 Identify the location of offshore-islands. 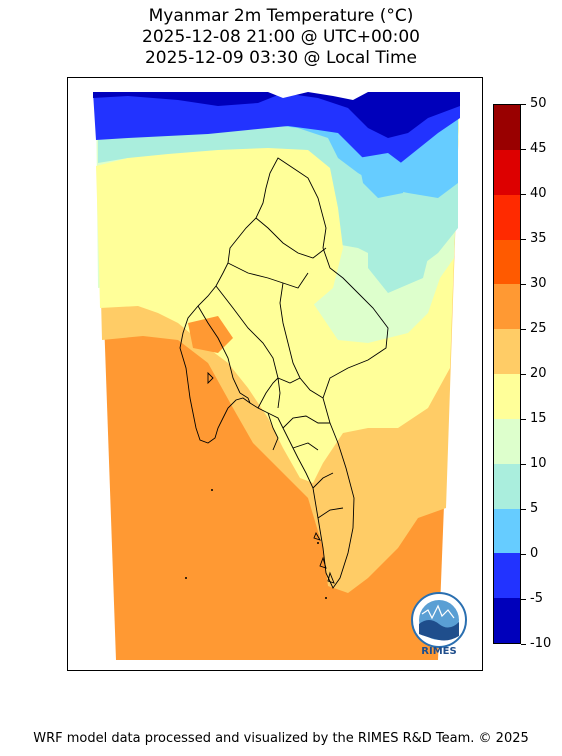
(256, 544).